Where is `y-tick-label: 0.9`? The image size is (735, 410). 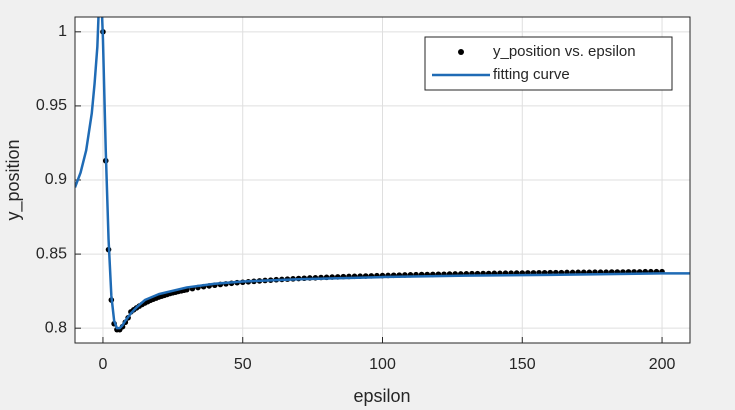
y-tick-label: 0.9 is located at coordinates (56, 179).